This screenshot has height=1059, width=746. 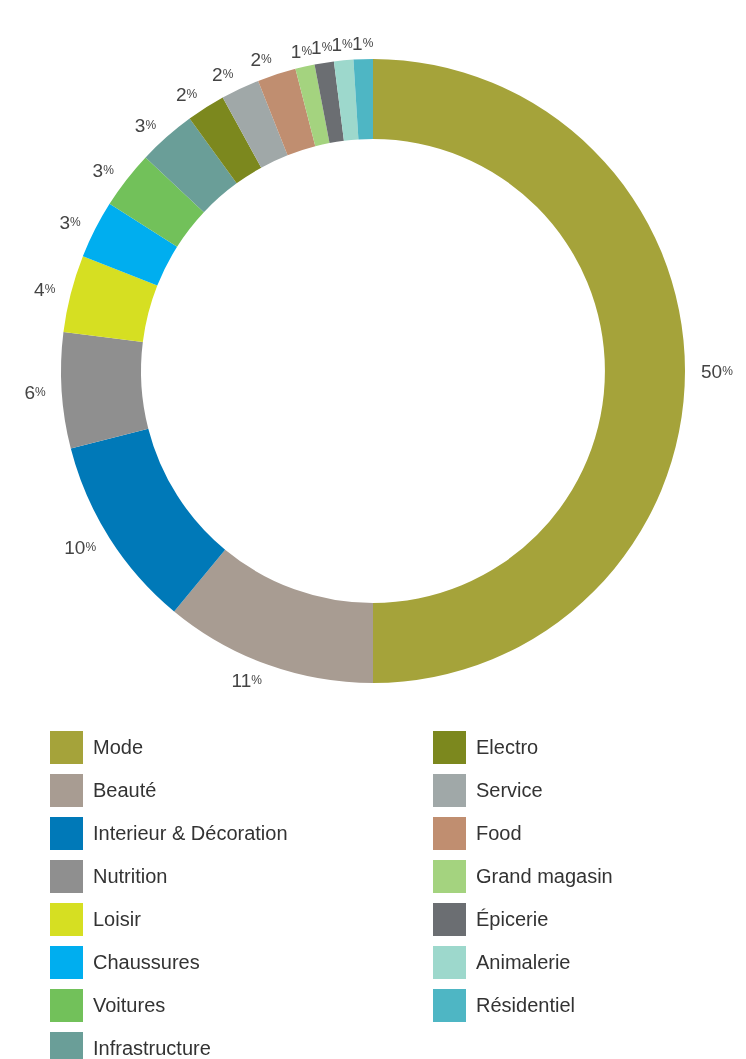 What do you see at coordinates (544, 876) in the screenshot?
I see `legend-label: Grand magasin` at bounding box center [544, 876].